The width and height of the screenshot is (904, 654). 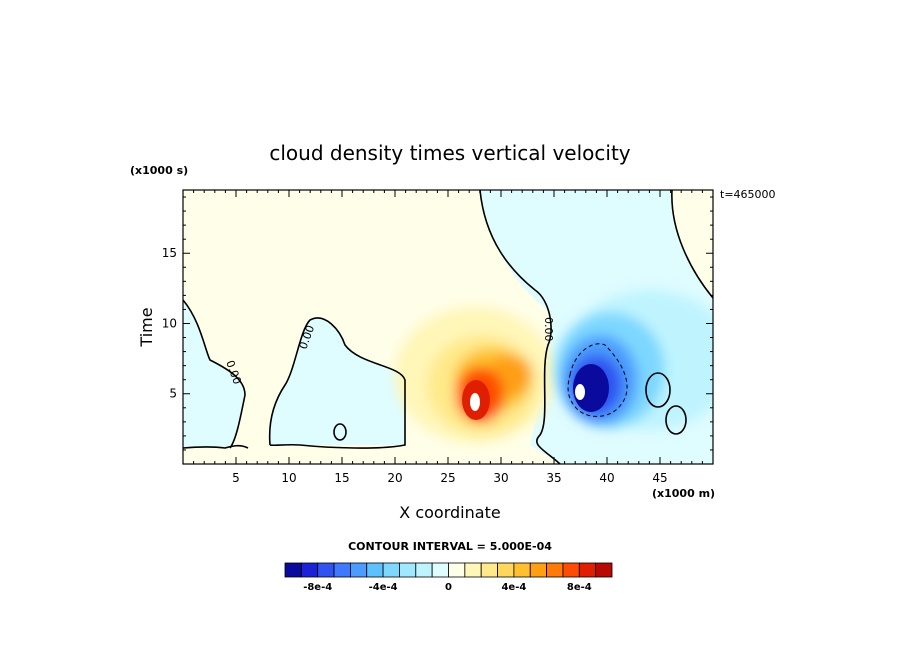 What do you see at coordinates (500, 478) in the screenshot?
I see `x-tick-label: 30` at bounding box center [500, 478].